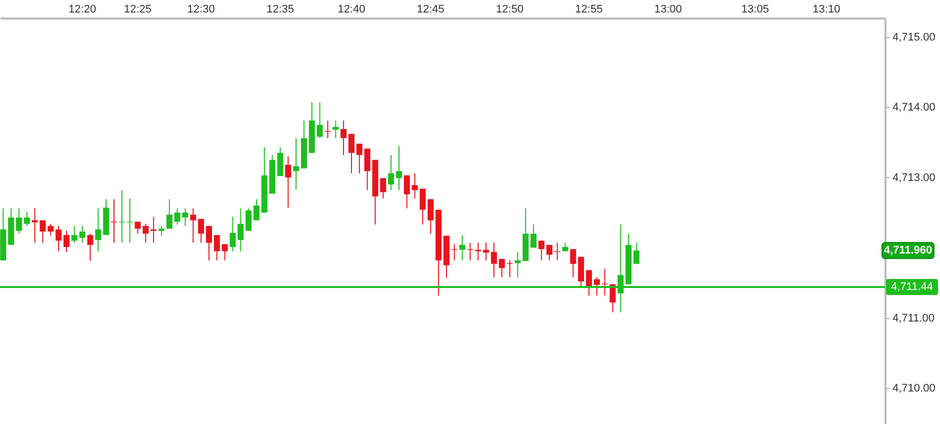 The width and height of the screenshot is (940, 424). What do you see at coordinates (510, 10) in the screenshot?
I see `x-tick-label: 12:50` at bounding box center [510, 10].